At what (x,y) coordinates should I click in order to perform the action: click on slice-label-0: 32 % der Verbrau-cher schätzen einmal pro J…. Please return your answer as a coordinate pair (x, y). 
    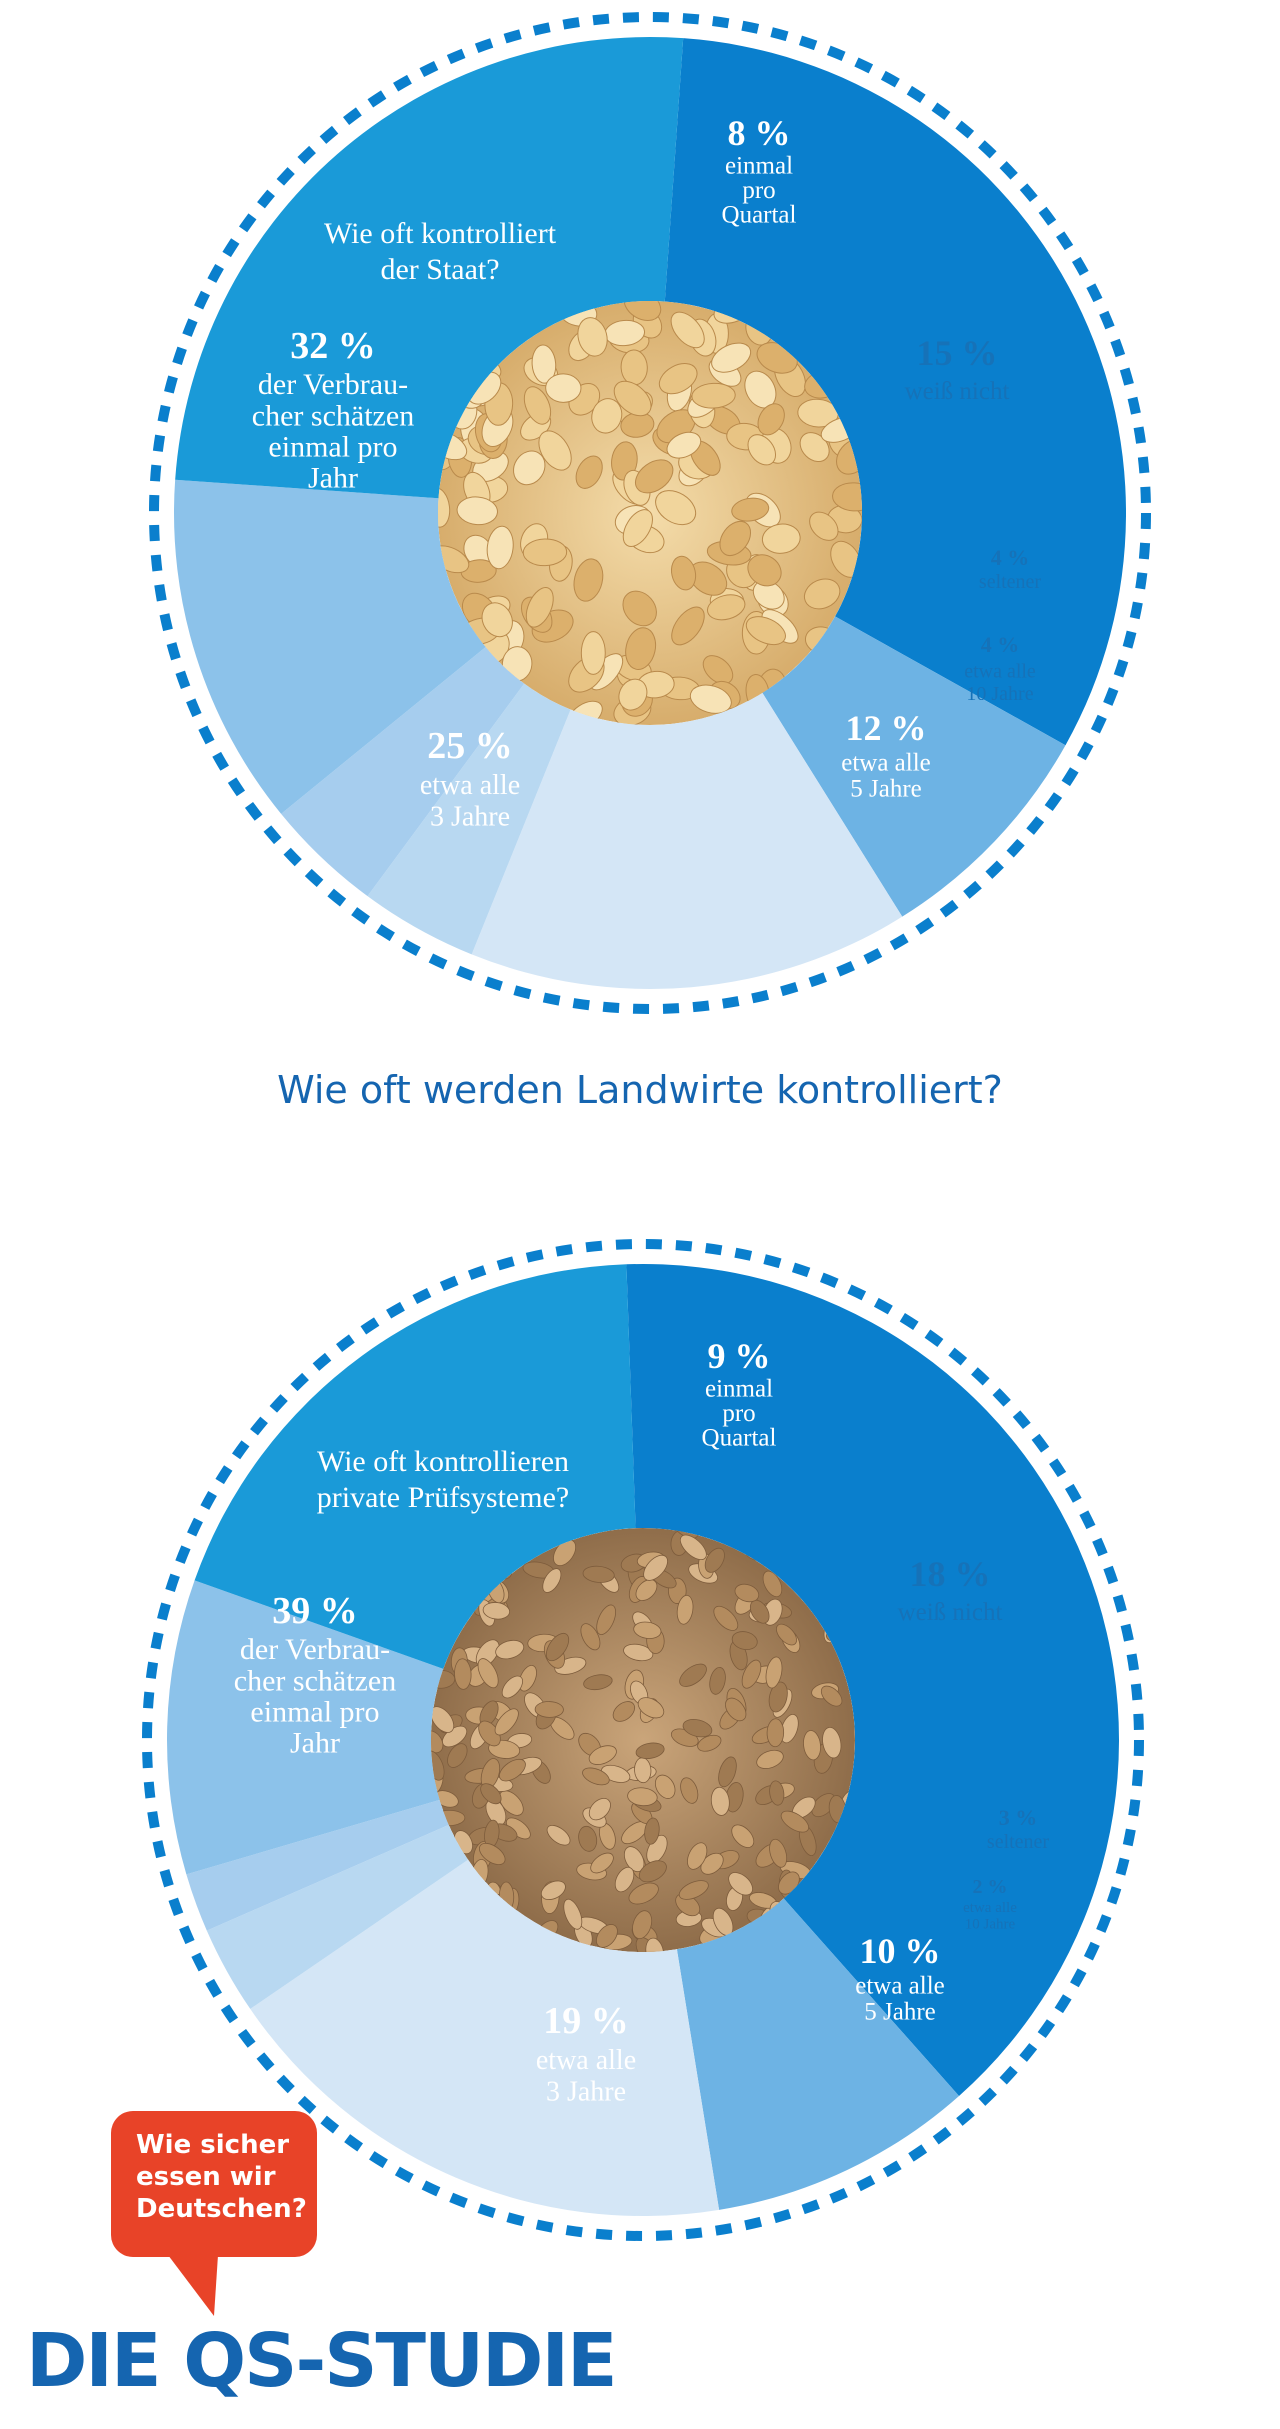
    Looking at the image, I should click on (333, 410).